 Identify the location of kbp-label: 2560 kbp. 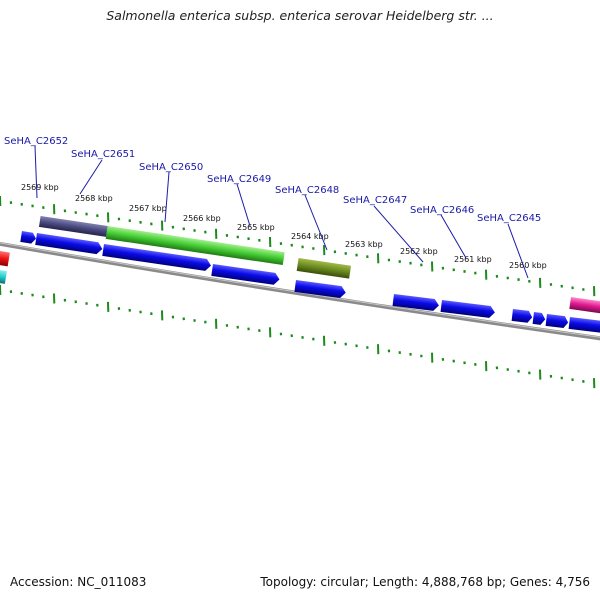
(528, 265).